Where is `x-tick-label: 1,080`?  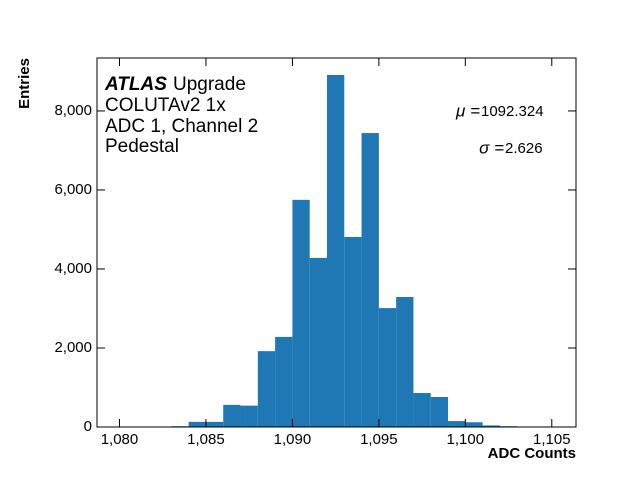
x-tick-label: 1,080 is located at coordinates (120, 439).